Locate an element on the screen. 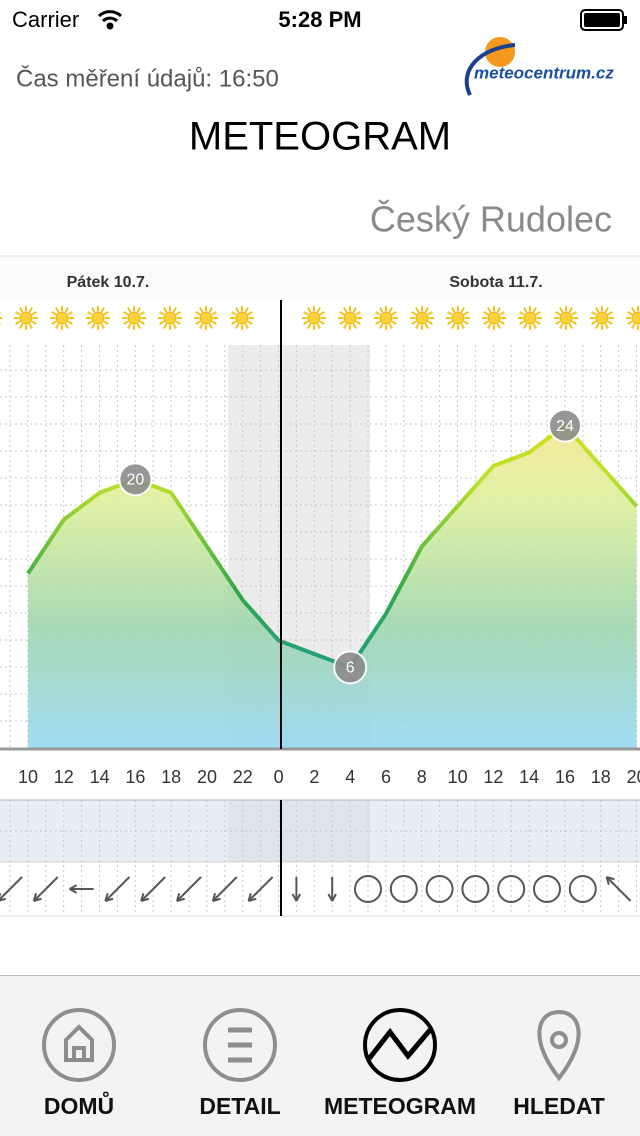  carrier: Carrier is located at coordinates (45, 19).